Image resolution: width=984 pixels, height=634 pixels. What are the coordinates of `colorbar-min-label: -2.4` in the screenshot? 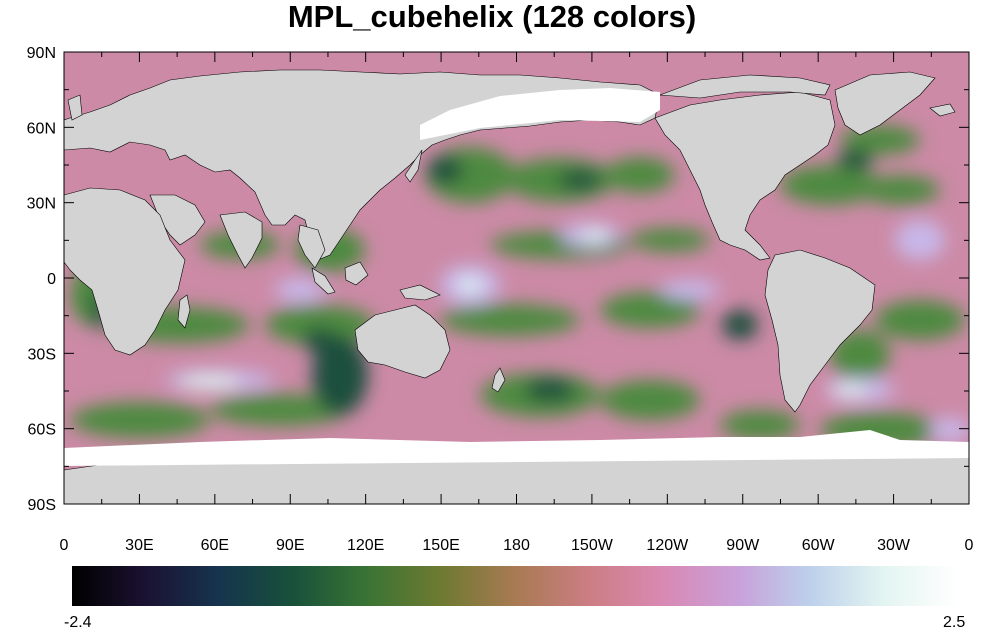 It's located at (78, 622).